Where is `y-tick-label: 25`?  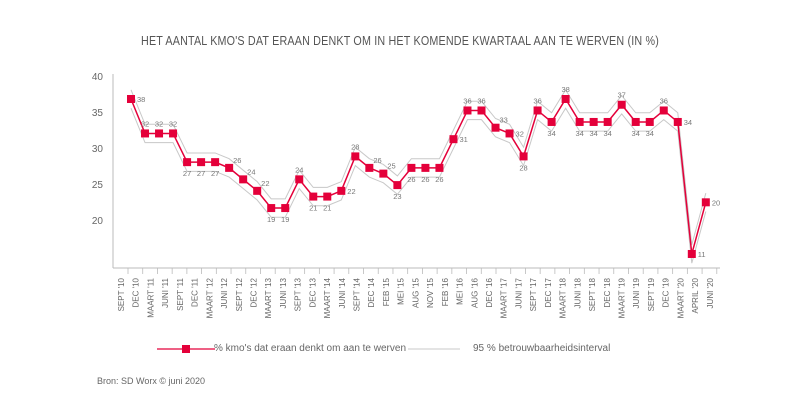 y-tick-label: 25 is located at coordinates (98, 185).